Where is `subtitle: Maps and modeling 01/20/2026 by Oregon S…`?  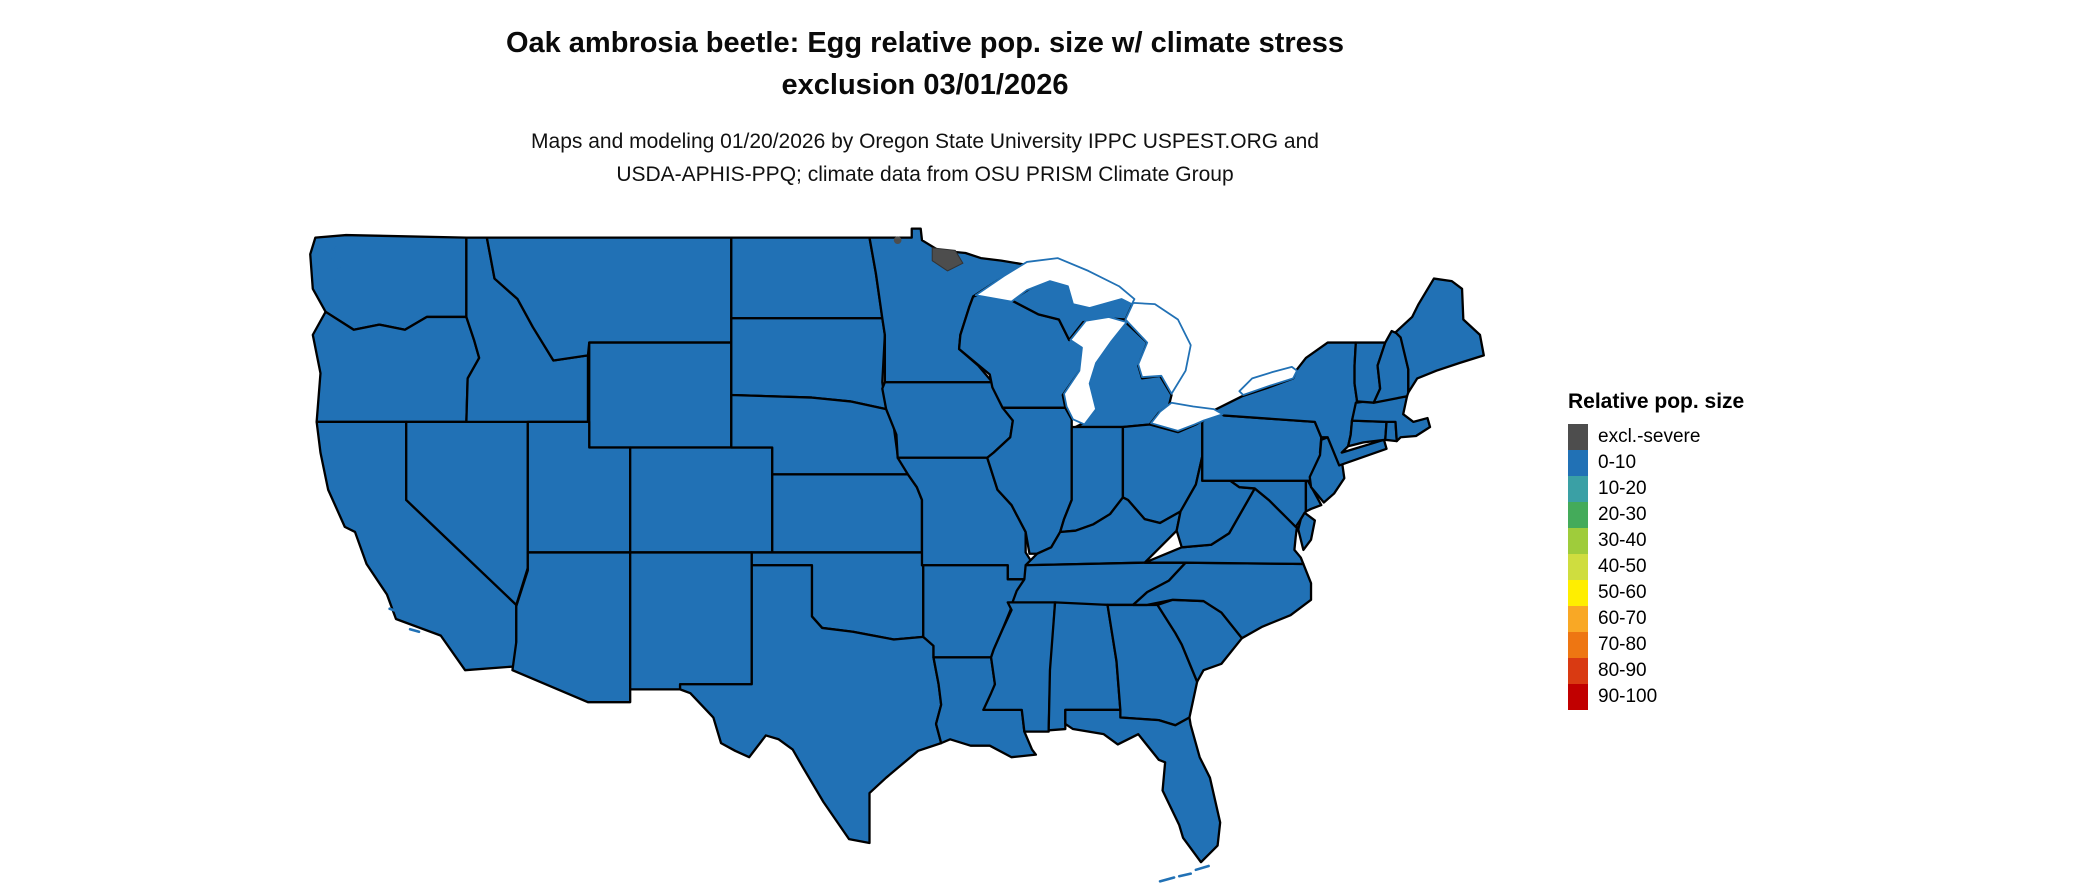
subtitle: Maps and modeling 01/20/2026 by Oregon S… is located at coordinates (925, 158).